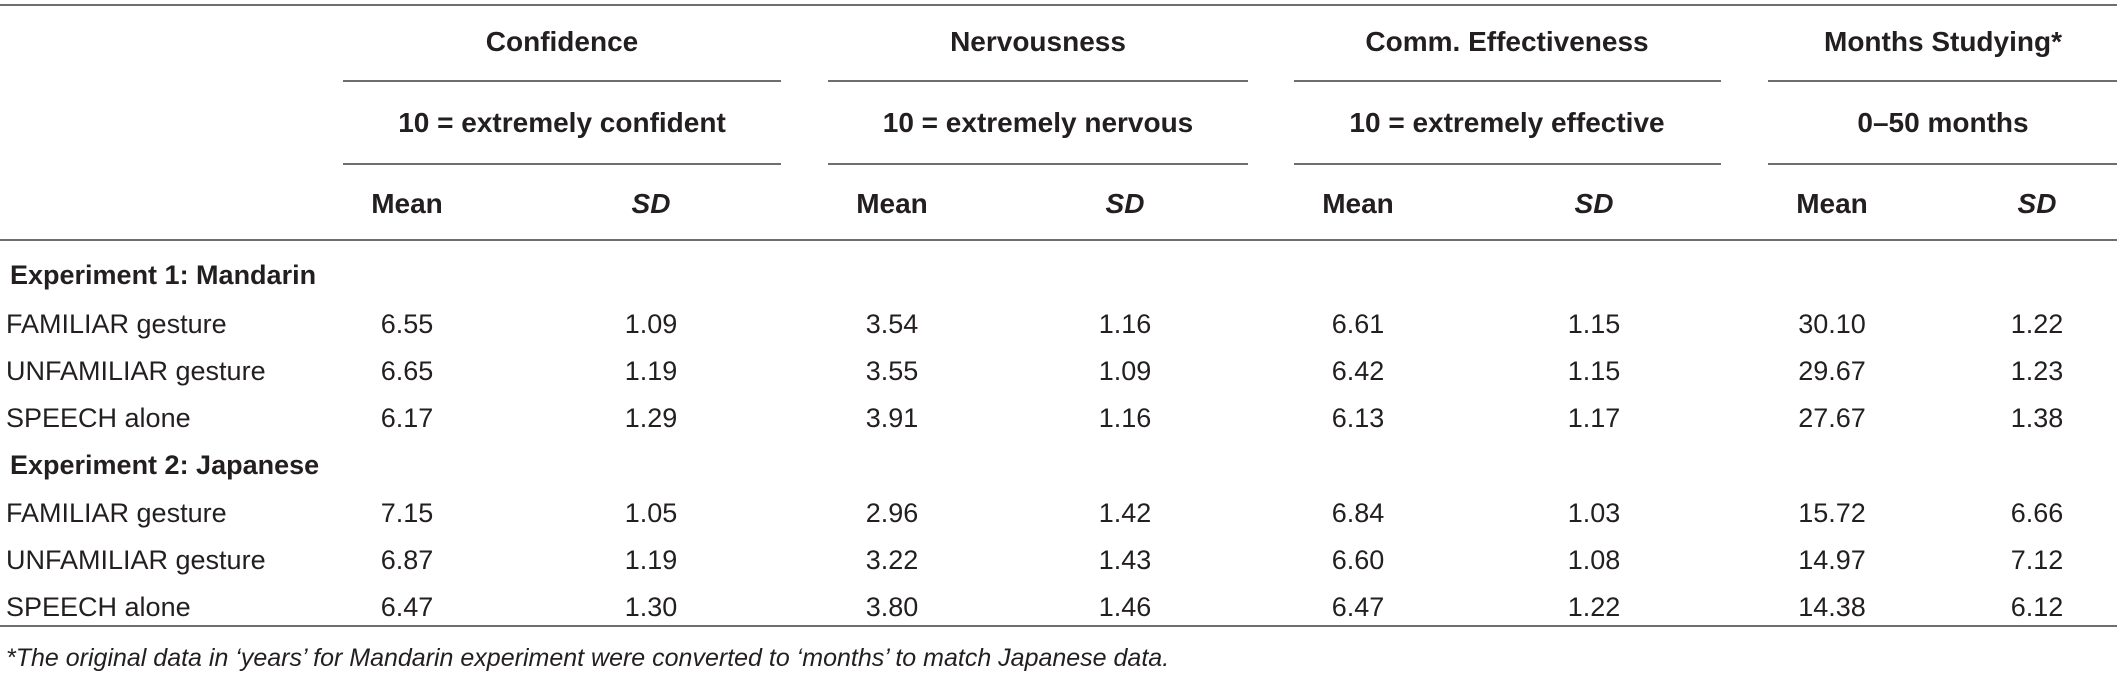  Describe the element at coordinates (651, 607) in the screenshot. I see `table-cell: 1.30` at that location.